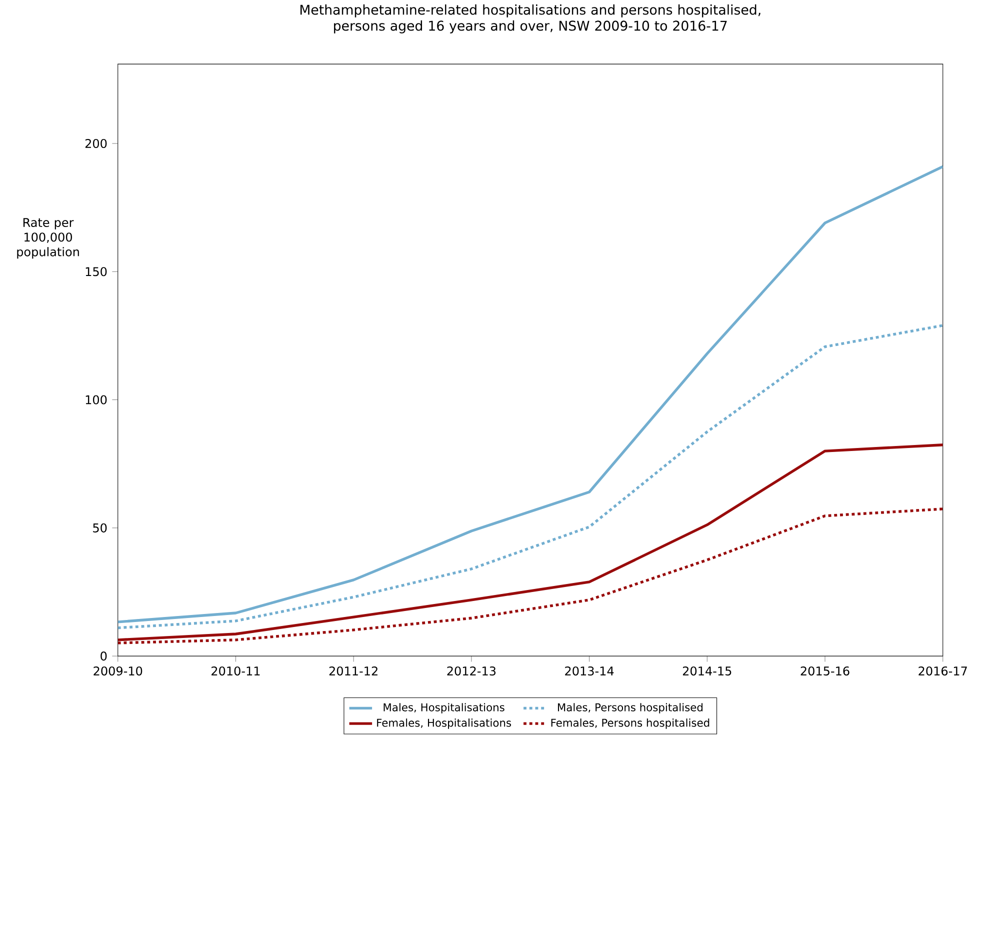 The width and height of the screenshot is (981, 935). Describe the element at coordinates (942, 671) in the screenshot. I see `x-tick-label: 2016-17` at that location.